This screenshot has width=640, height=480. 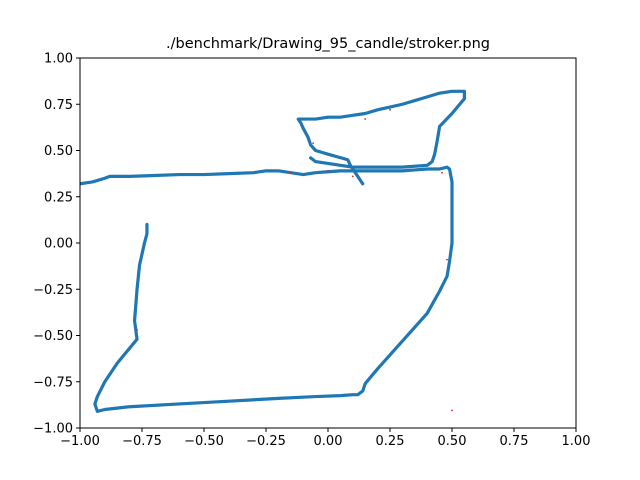 I want to click on y-tick-label: 0.25, so click(x=58, y=197).